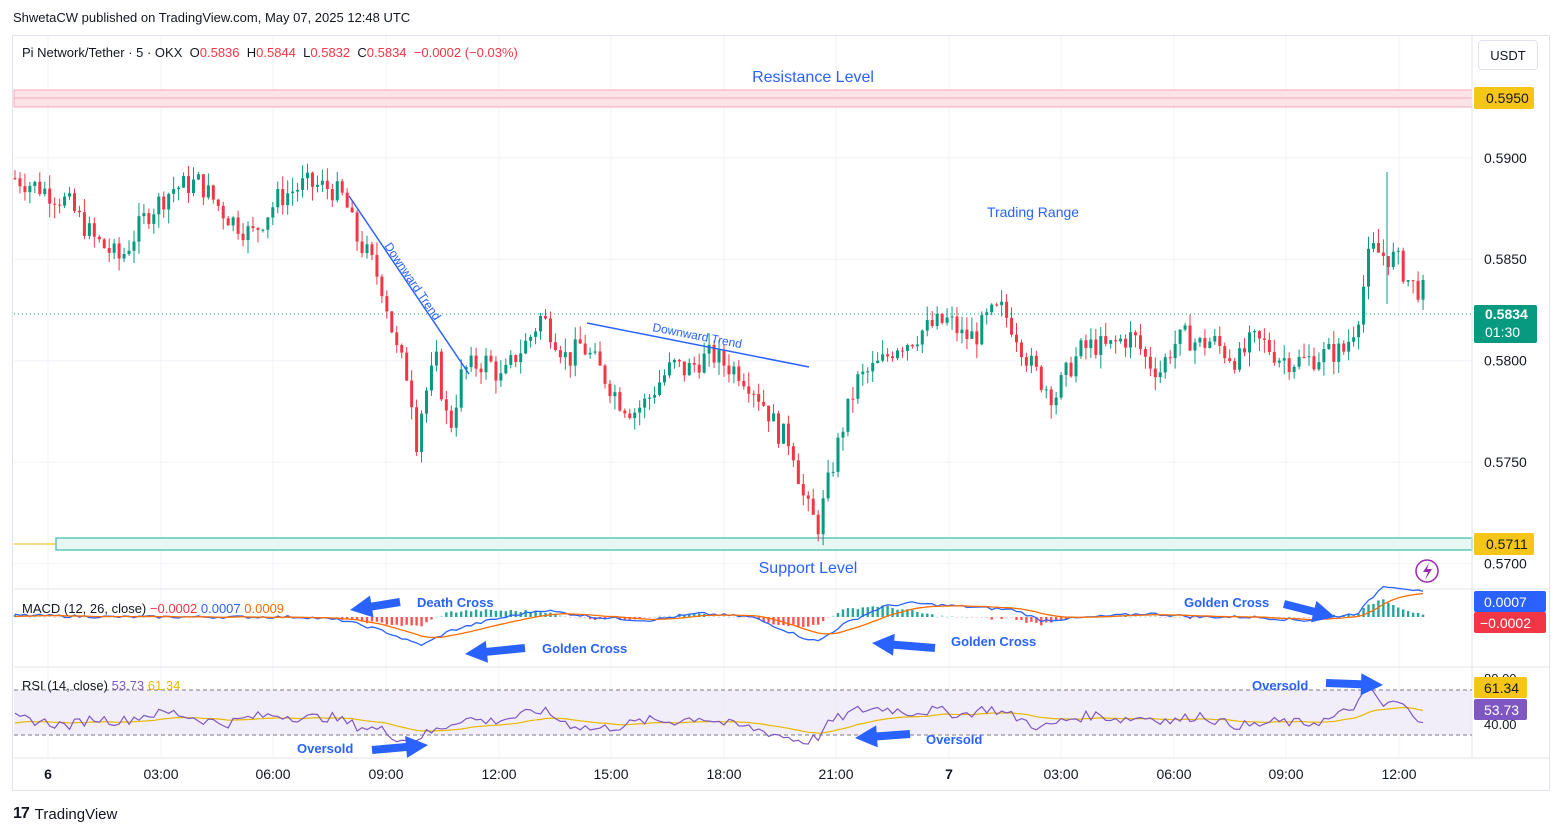 This screenshot has height=836, width=1563. I want to click on footer: 17 TradingView, so click(65, 814).